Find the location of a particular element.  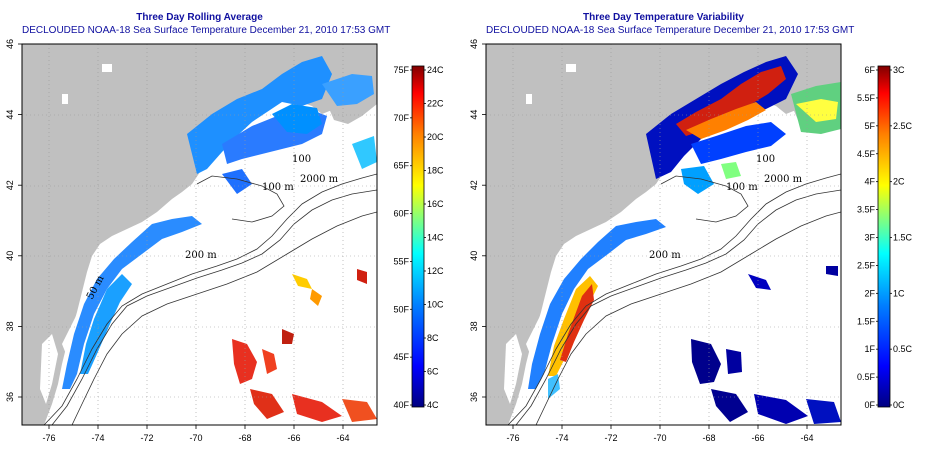

colorbar-left-label: 1.5F is located at coordinates (866, 321).